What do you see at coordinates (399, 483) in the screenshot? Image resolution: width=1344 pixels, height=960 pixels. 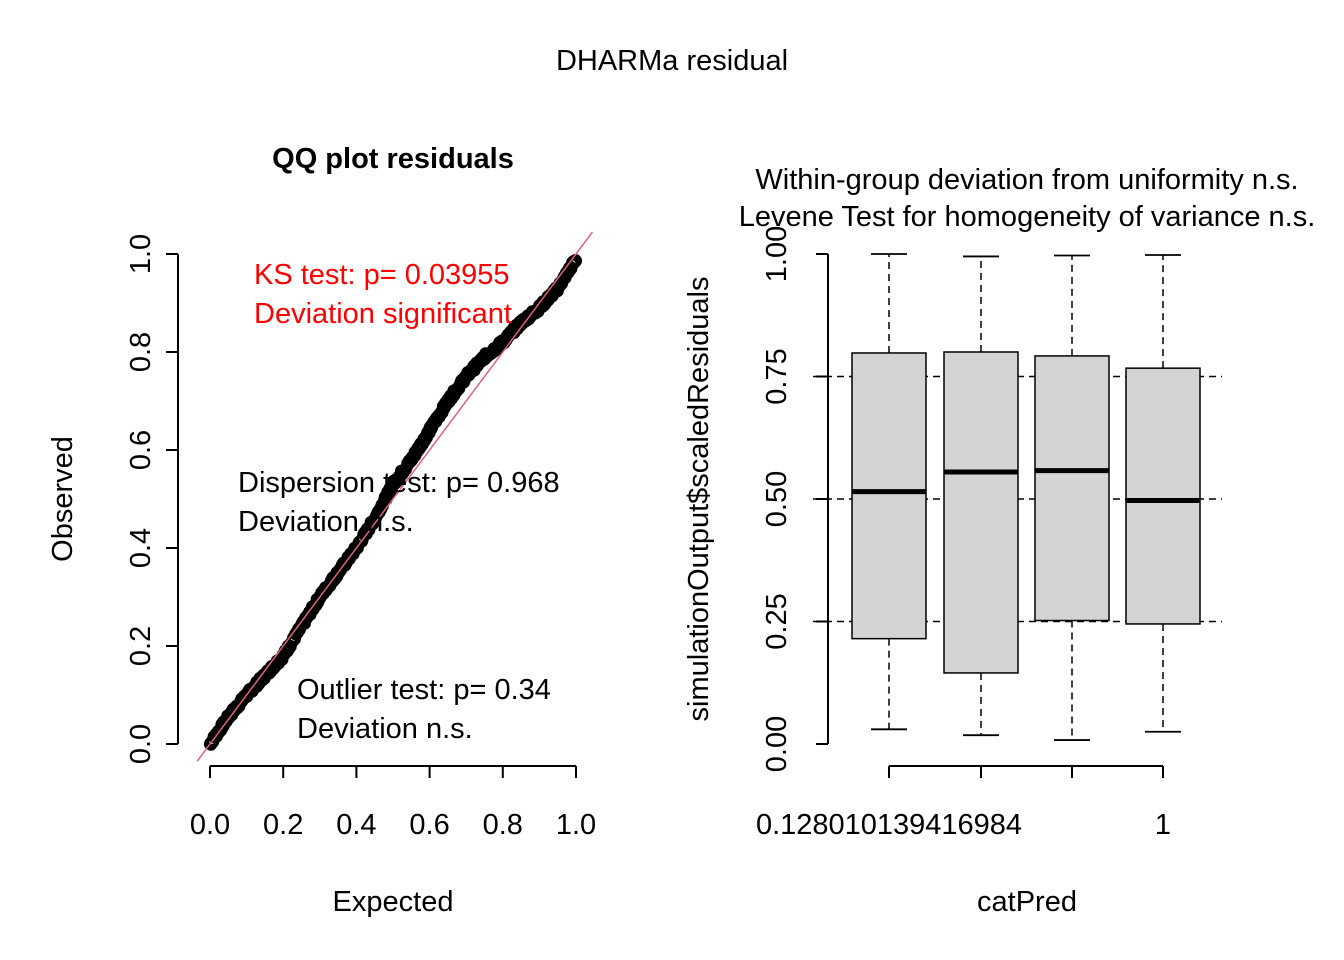 I see `dispersion-test-text: Dispersion test: p= 0.968` at bounding box center [399, 483].